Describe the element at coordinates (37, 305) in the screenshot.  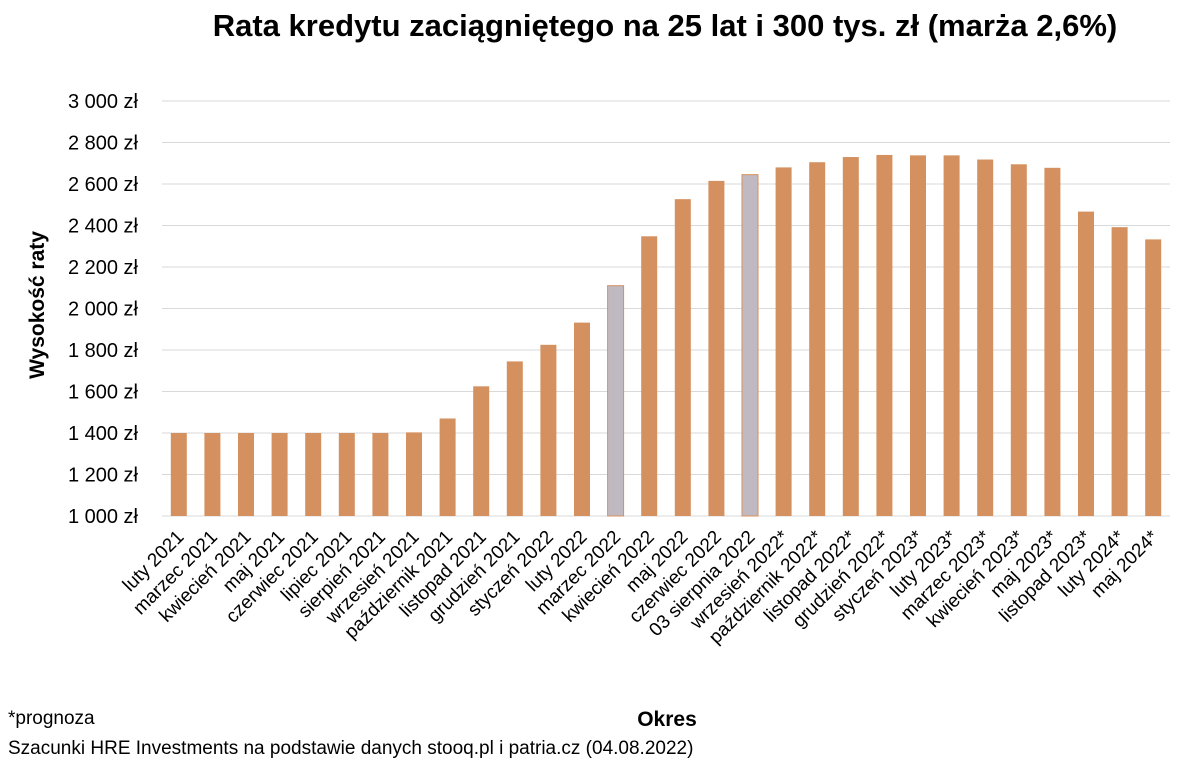
I see `y-axis-title: Wysokość raty` at that location.